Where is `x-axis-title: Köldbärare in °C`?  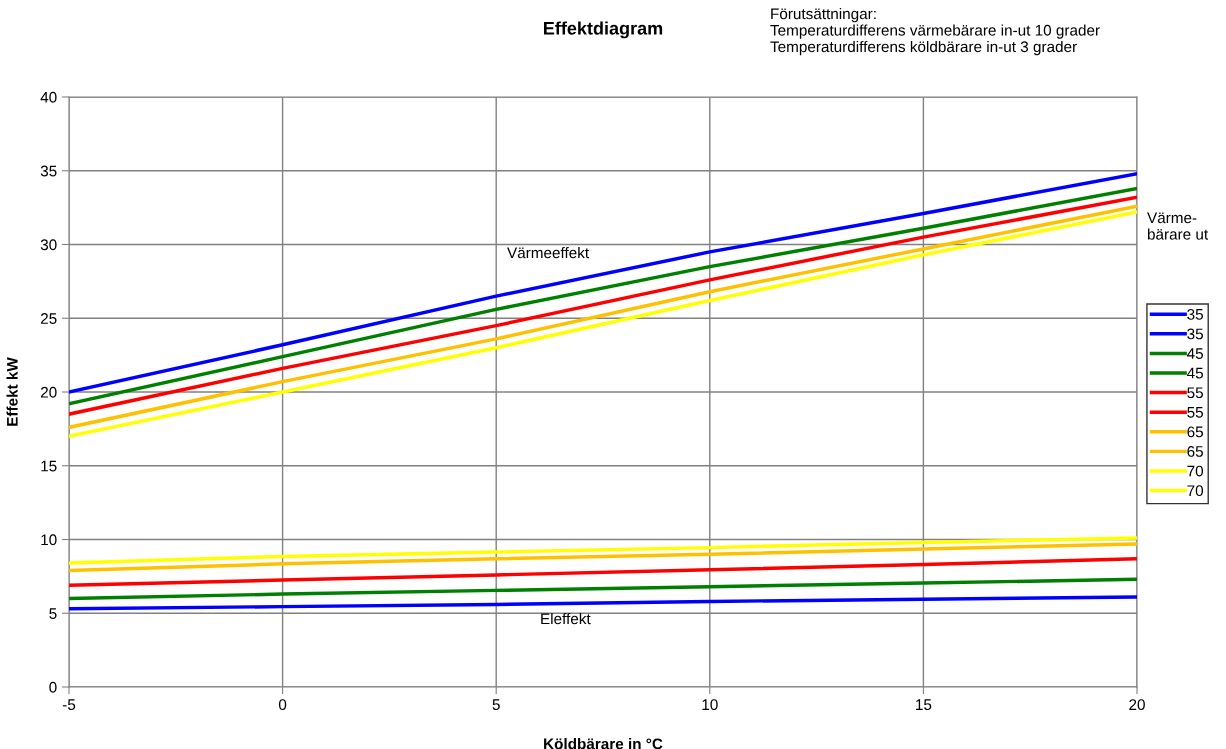
x-axis-title: Köldbärare in °C is located at coordinates (603, 743).